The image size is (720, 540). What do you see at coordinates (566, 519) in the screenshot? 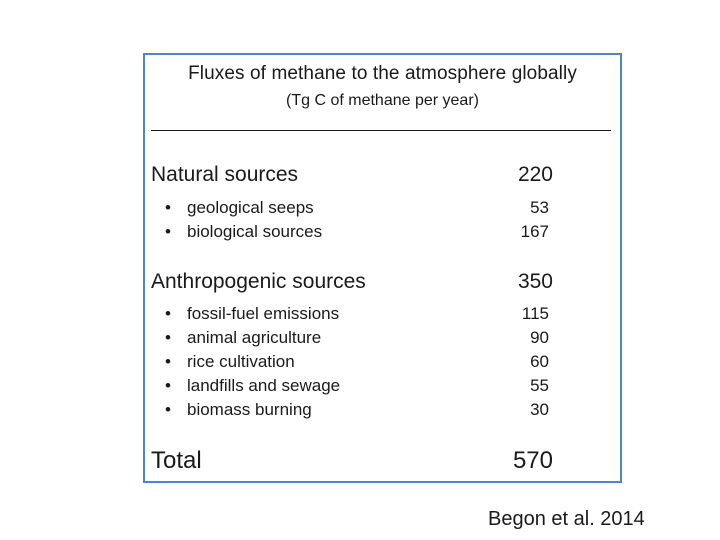
I see `citation: Begon et al. 2014` at bounding box center [566, 519].